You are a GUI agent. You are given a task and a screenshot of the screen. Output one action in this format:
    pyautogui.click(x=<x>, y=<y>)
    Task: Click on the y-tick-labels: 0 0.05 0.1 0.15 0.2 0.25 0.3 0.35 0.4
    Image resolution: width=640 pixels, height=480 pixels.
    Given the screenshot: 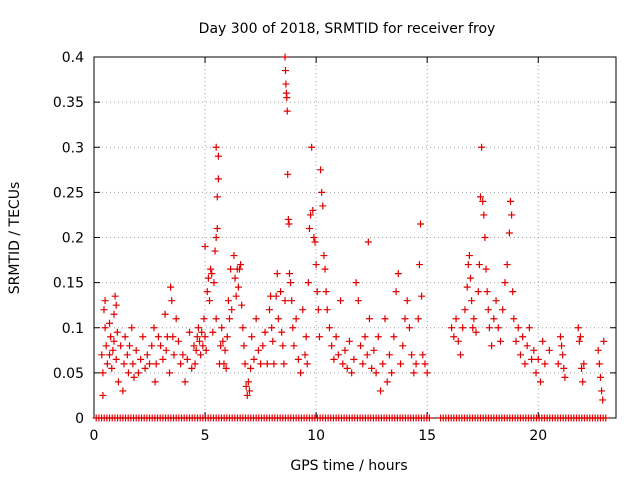 What is the action you would take?
    pyautogui.click(x=68, y=238)
    